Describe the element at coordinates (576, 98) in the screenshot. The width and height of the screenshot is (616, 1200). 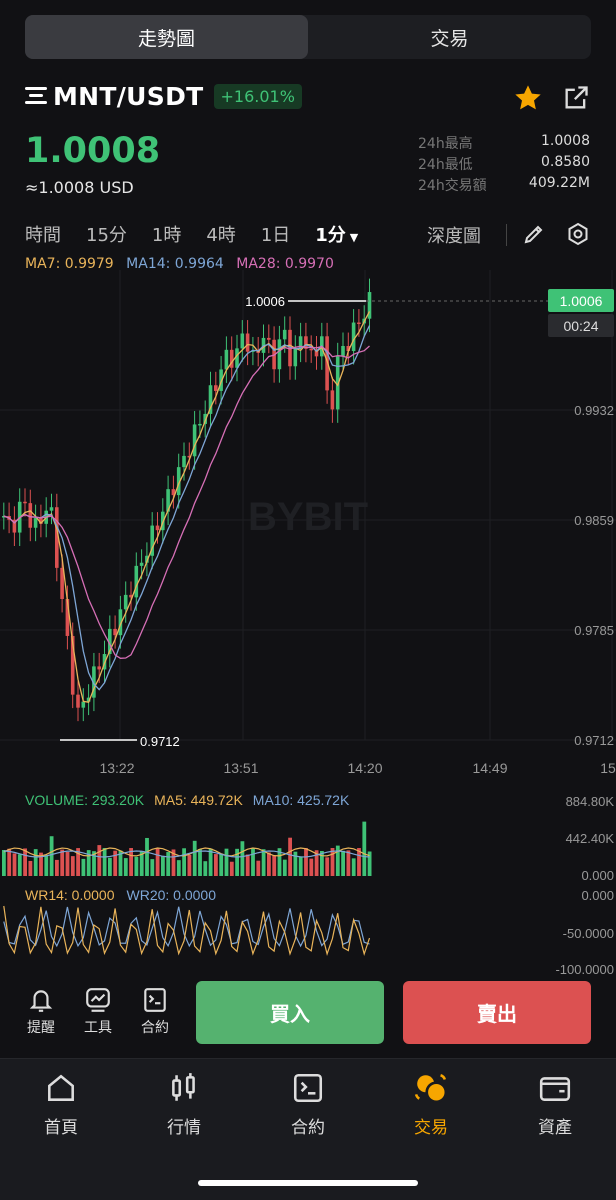
I see `share-icon` at that location.